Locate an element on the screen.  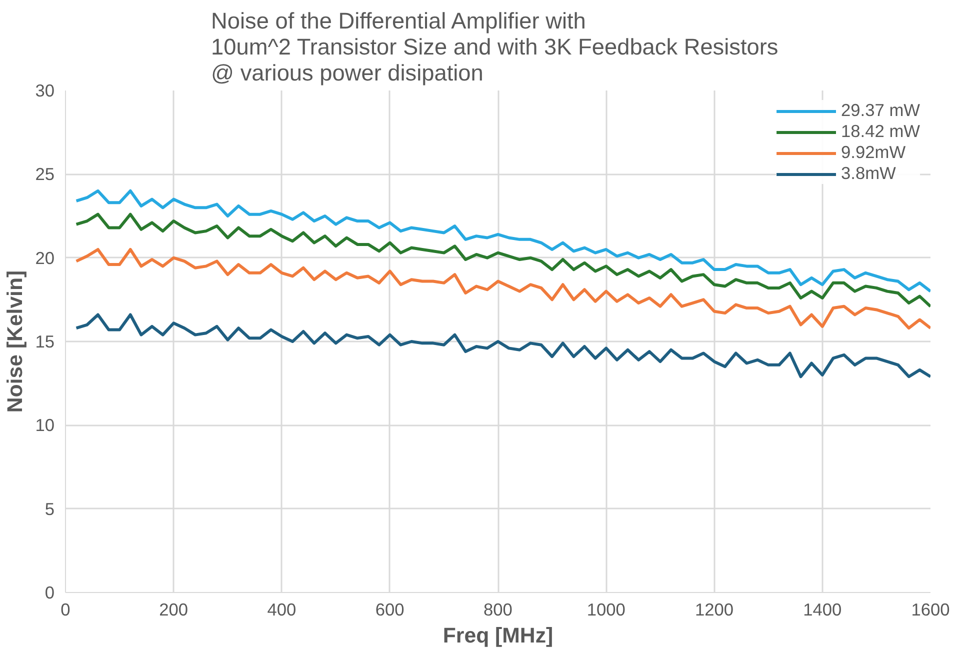
x-tick-label: 600 is located at coordinates (389, 610).